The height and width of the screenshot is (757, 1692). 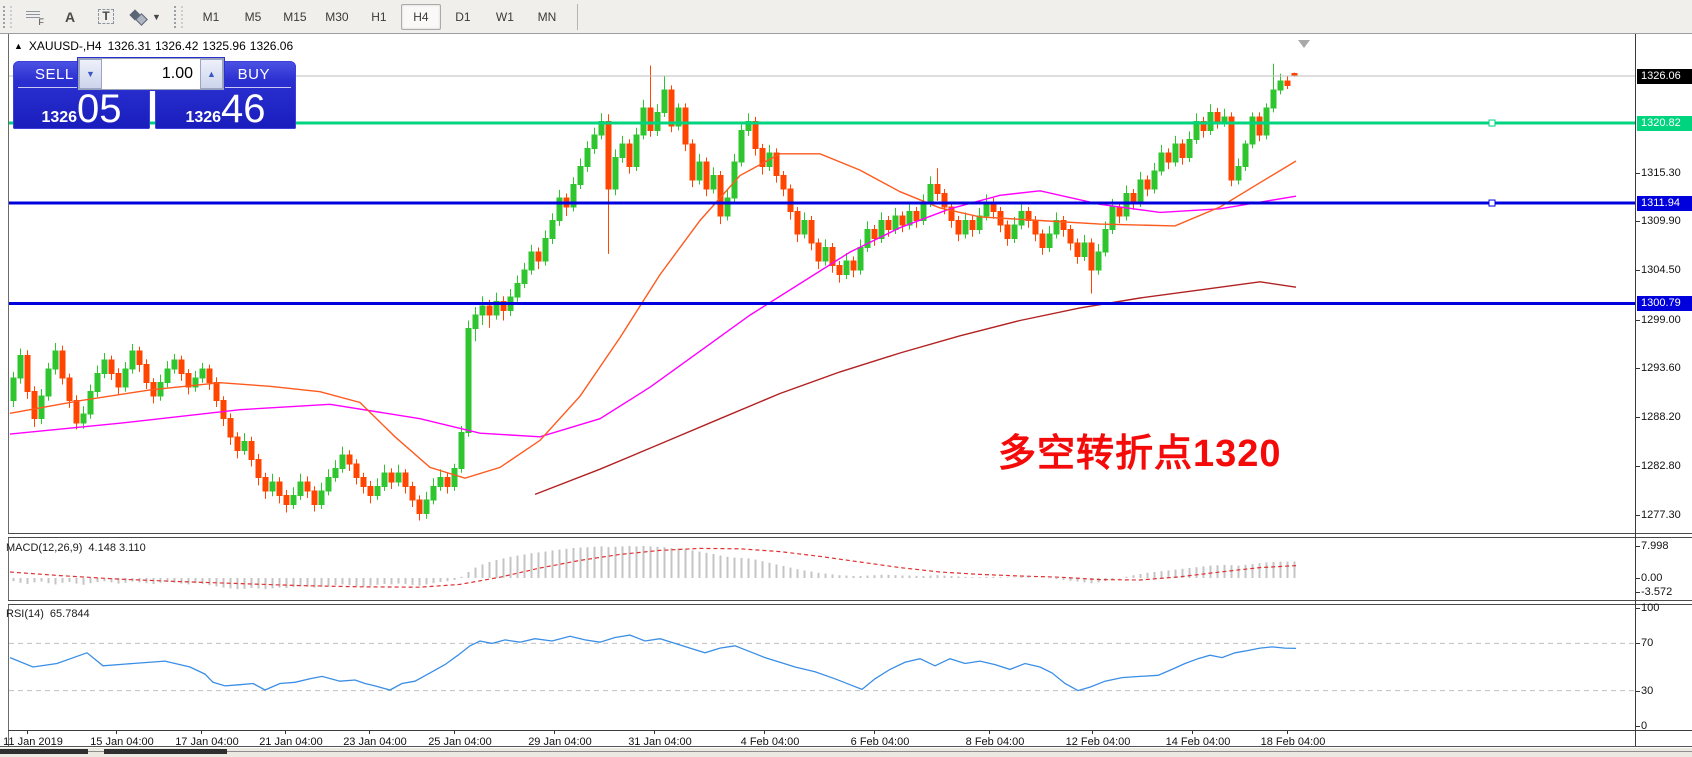 What do you see at coordinates (880, 742) in the screenshot?
I see `time-axis-label: 6 Feb 04:00` at bounding box center [880, 742].